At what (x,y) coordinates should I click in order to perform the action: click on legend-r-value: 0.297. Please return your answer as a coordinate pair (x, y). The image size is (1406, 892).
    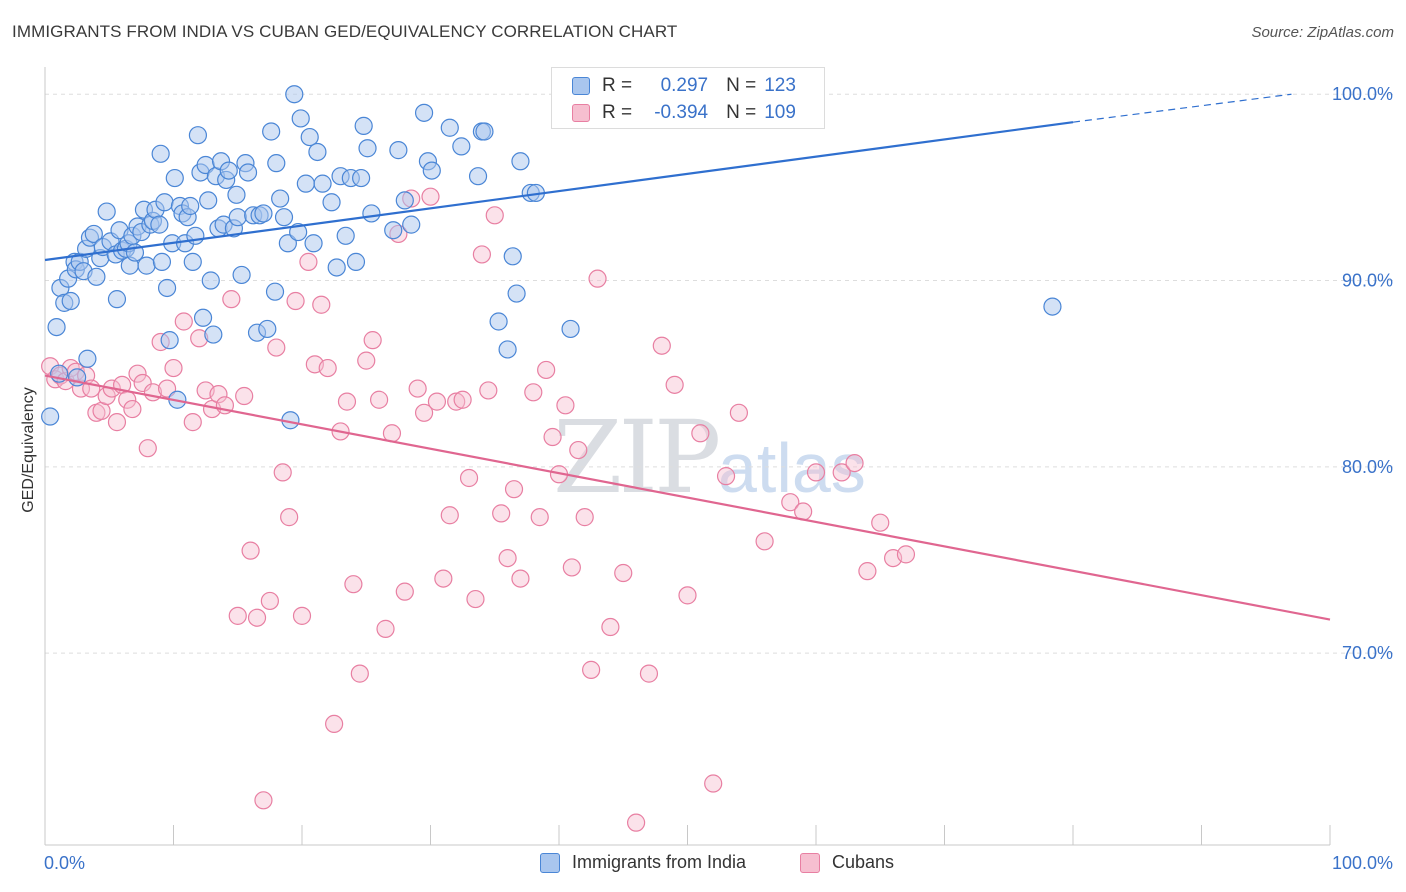
    Looking at the image, I should click on (684, 85).